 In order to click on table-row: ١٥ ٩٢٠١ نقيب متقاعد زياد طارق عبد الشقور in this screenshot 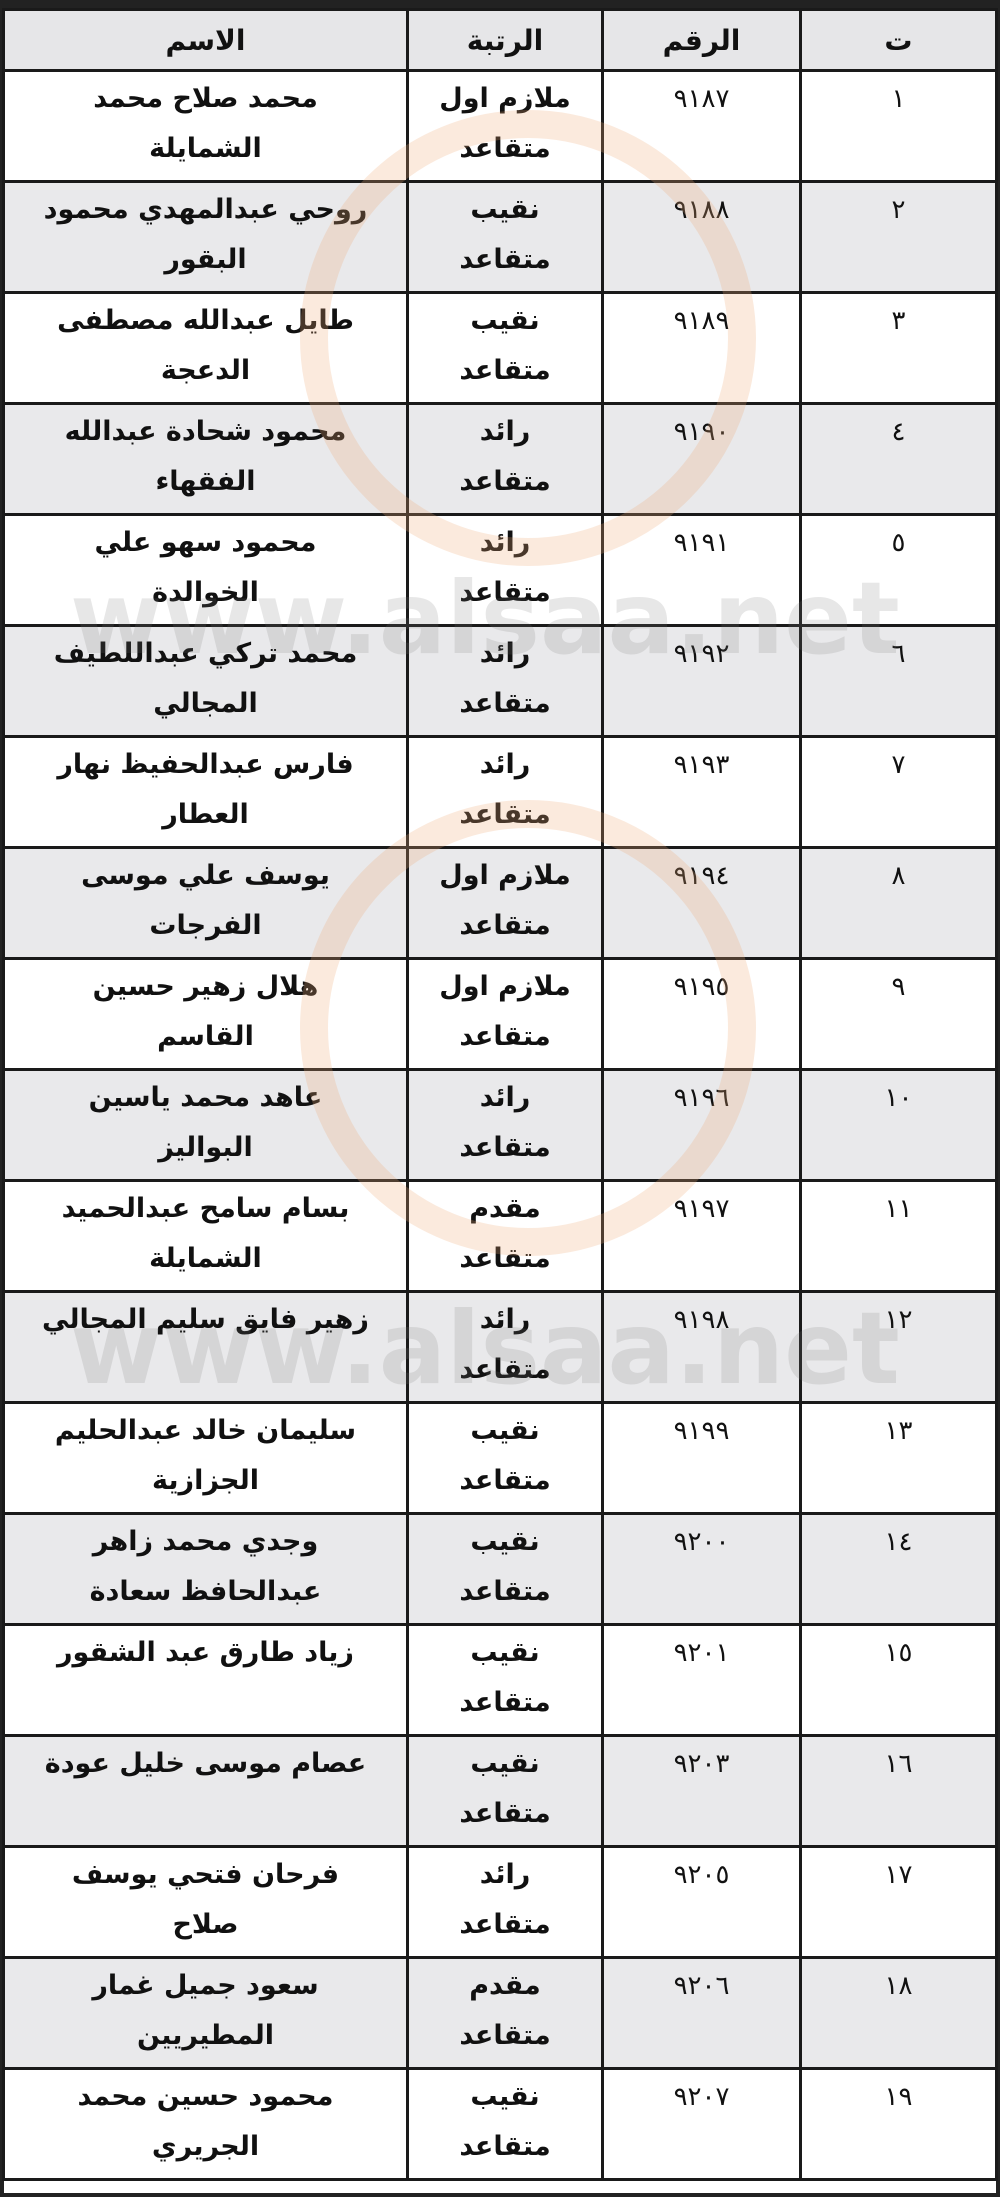, I will do `click(500, 1680)`.